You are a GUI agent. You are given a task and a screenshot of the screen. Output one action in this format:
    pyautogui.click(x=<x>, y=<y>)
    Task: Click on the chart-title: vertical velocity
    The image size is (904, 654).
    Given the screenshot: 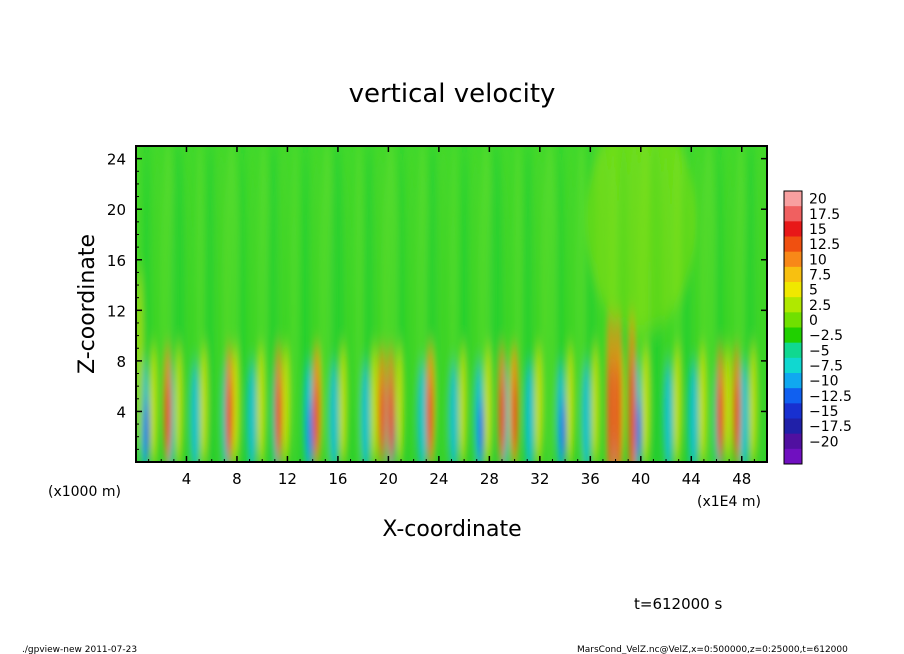 What is the action you would take?
    pyautogui.click(x=452, y=94)
    